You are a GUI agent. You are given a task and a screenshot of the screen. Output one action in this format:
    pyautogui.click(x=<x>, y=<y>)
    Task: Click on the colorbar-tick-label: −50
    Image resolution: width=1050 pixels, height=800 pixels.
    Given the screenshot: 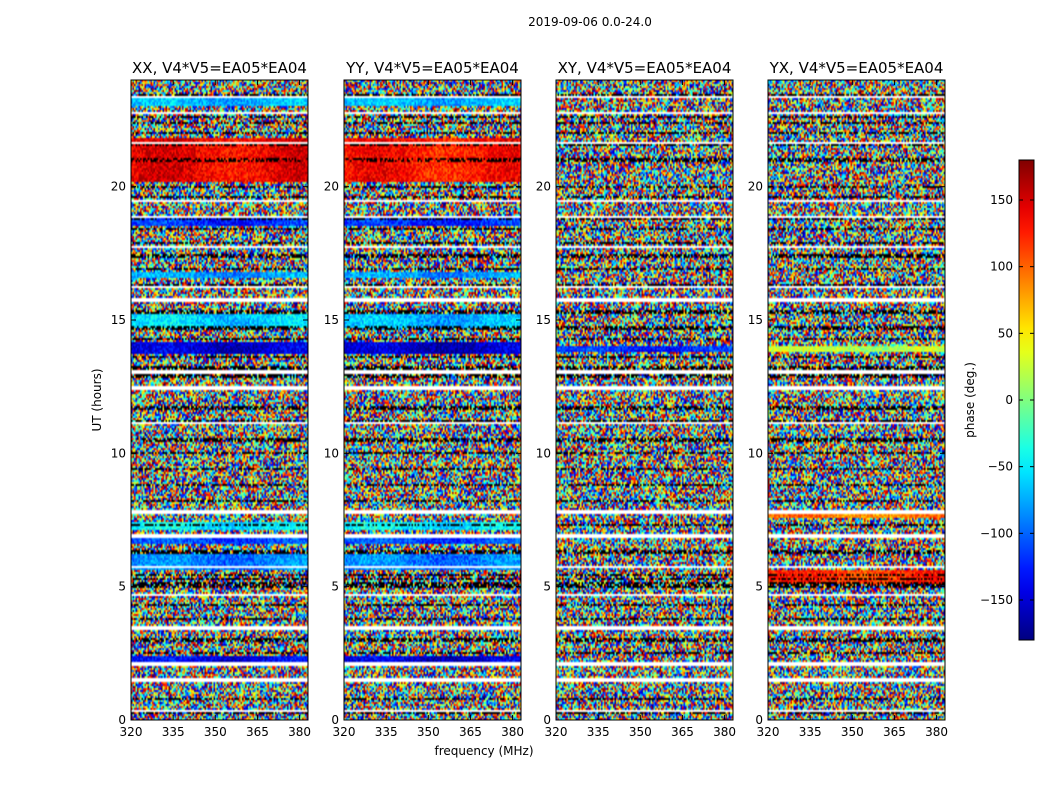 What is the action you would take?
    pyautogui.click(x=1000, y=467)
    